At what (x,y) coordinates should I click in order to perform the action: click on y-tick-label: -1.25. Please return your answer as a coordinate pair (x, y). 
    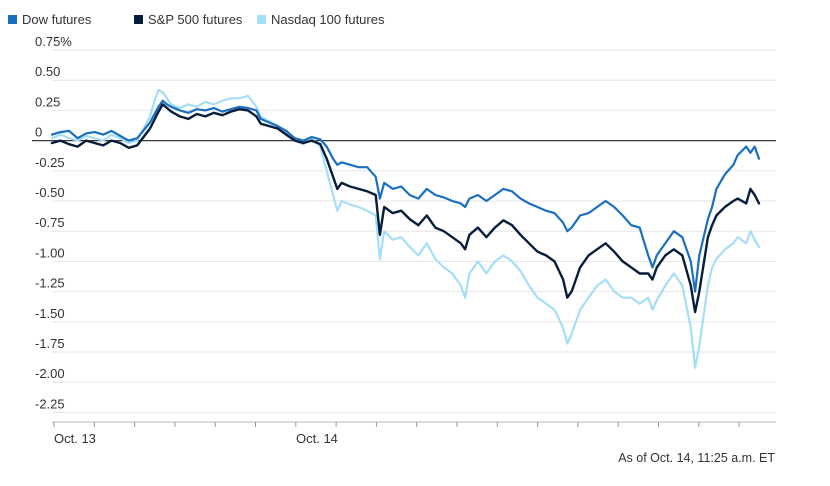
    Looking at the image, I should click on (50, 283).